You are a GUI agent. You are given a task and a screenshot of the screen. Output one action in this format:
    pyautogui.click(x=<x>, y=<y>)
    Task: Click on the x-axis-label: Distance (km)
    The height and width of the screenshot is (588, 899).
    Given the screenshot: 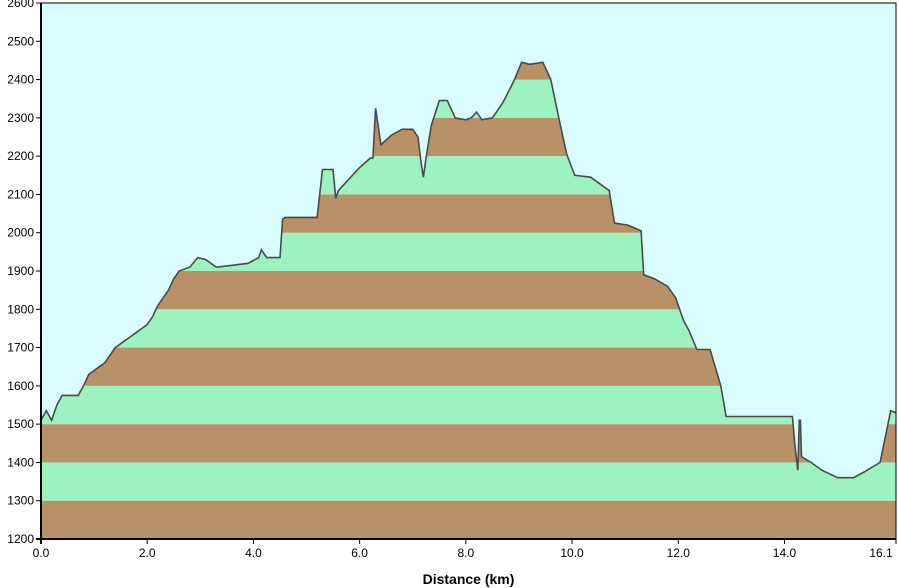 What is the action you would take?
    pyautogui.click(x=469, y=579)
    